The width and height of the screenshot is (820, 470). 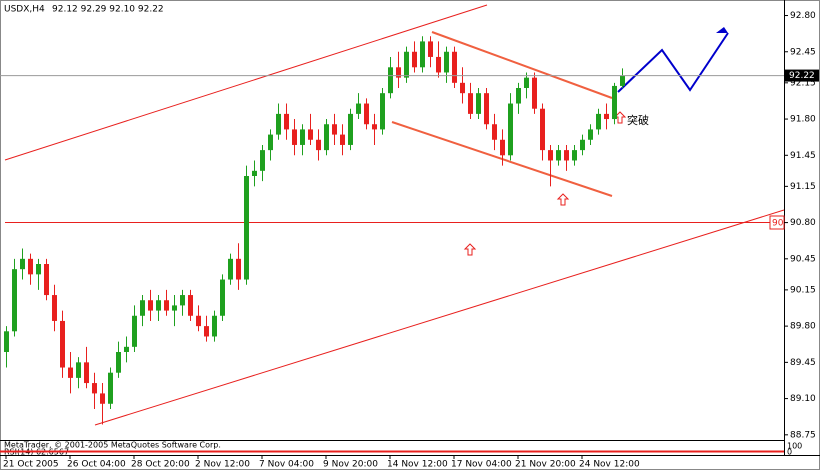 What do you see at coordinates (803, 363) in the screenshot?
I see `y-tick-label: 89.45` at bounding box center [803, 363].